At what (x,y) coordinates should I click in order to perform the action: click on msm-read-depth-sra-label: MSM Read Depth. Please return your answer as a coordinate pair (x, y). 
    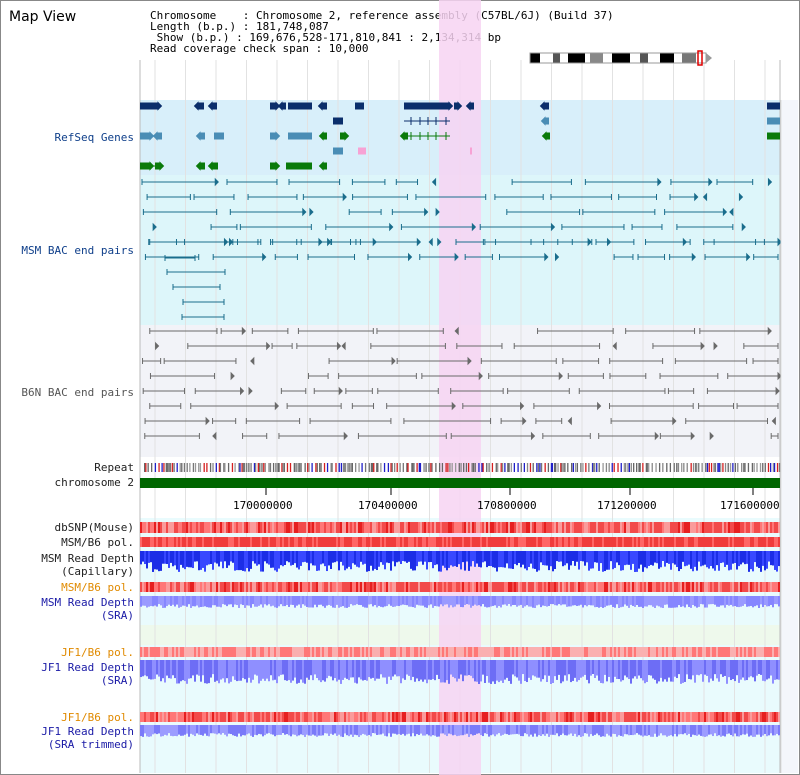
    Looking at the image, I should click on (87, 602).